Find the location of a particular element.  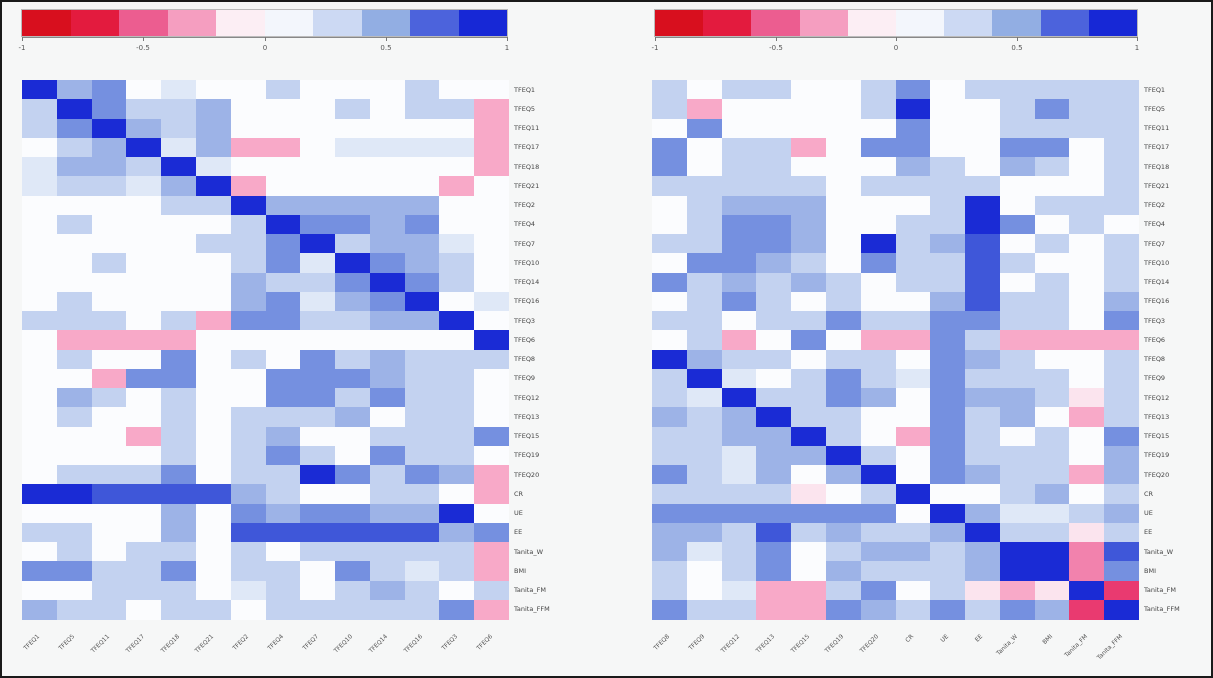

row-label: TFEQ20 is located at coordinates (1157, 475).